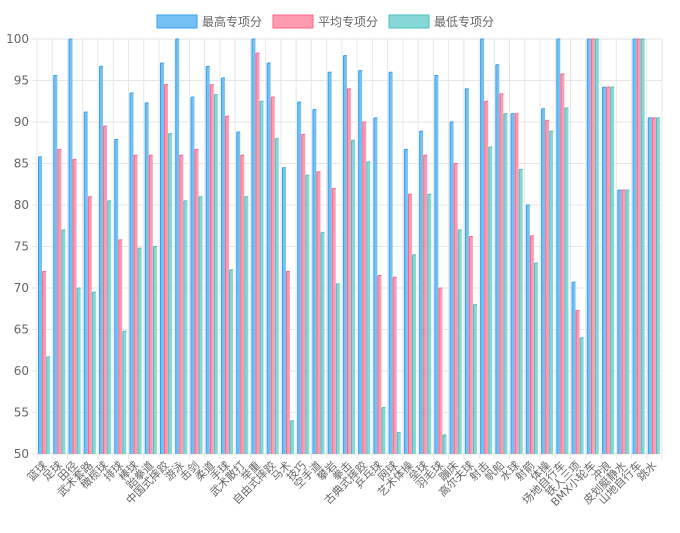  I want to click on legend: 最高专项分 平均专项分 最低专项分, so click(325, 21).